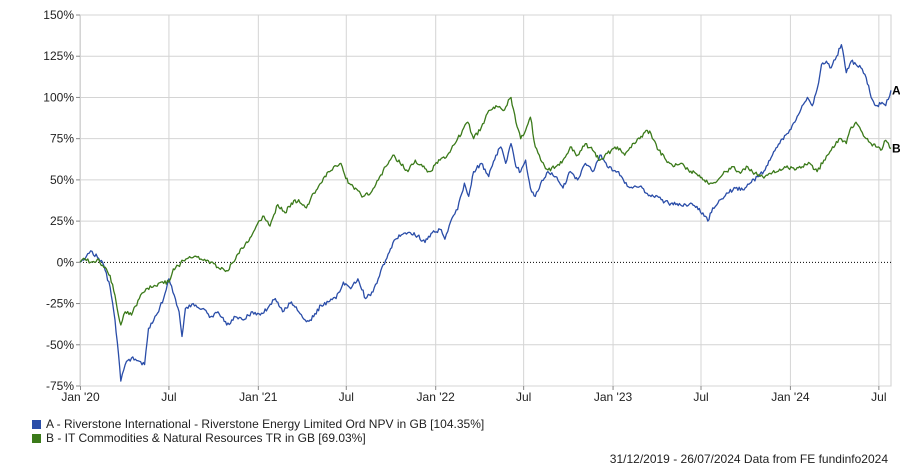  Describe the element at coordinates (436, 397) in the screenshot. I see `x-tick-label: Jan '22` at that location.